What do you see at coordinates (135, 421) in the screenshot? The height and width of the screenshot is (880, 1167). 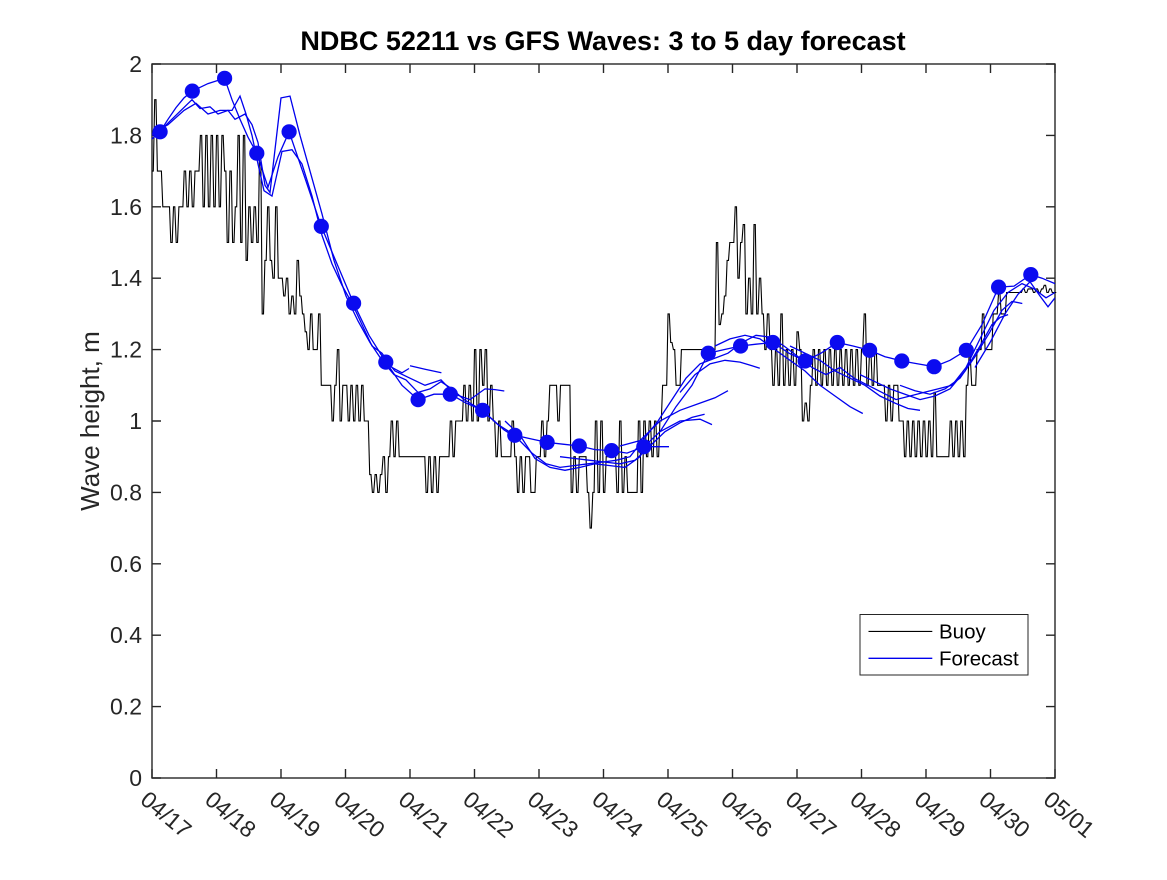 I see `svg-text: 1` at bounding box center [135, 421].